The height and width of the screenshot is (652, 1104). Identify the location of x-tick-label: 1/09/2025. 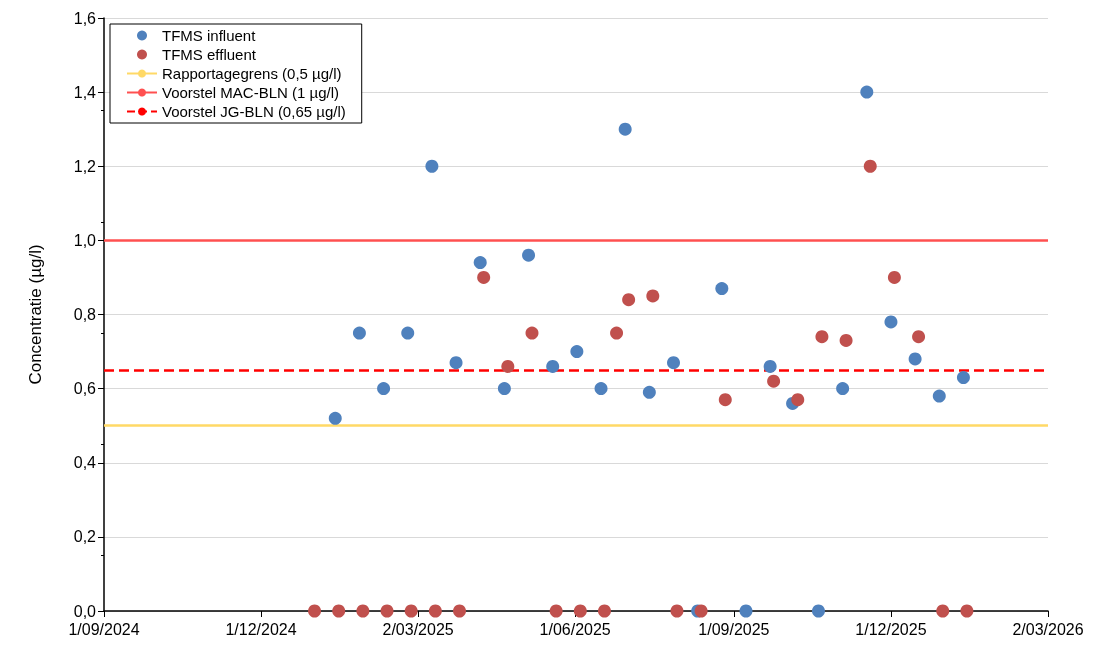
(734, 629).